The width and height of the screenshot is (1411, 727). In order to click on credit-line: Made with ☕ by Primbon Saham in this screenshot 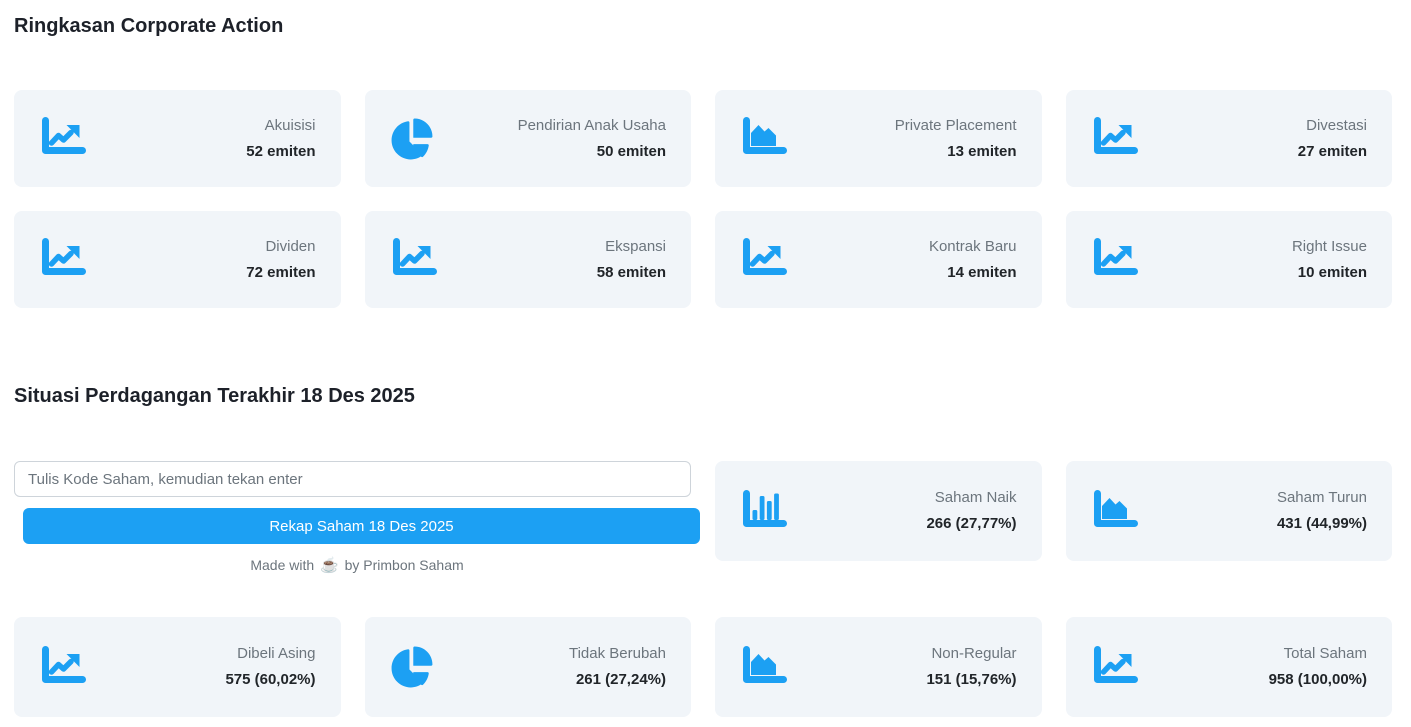, I will do `click(357, 565)`.